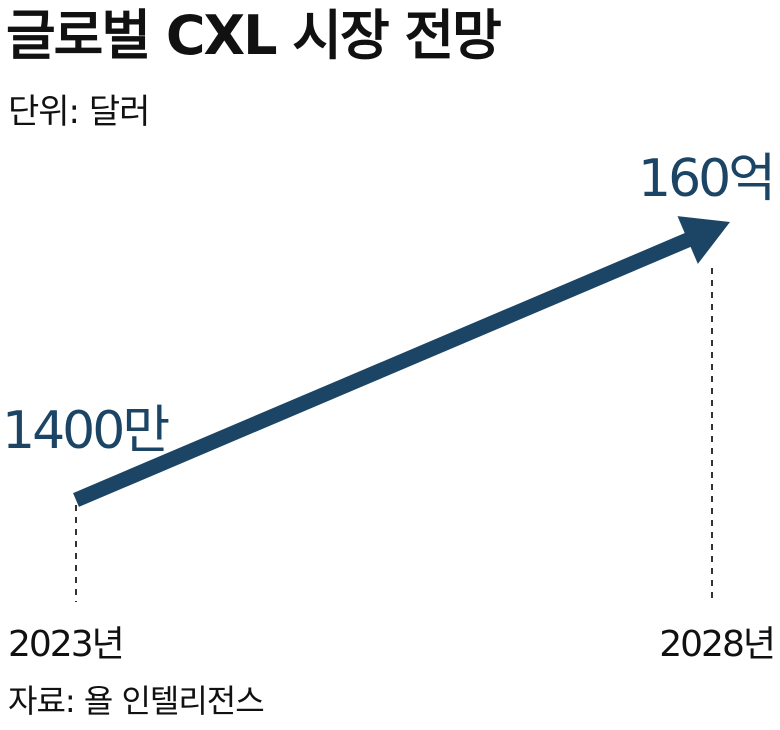 The image size is (780, 730). I want to click on data-label-start: 1400만, so click(85, 431).